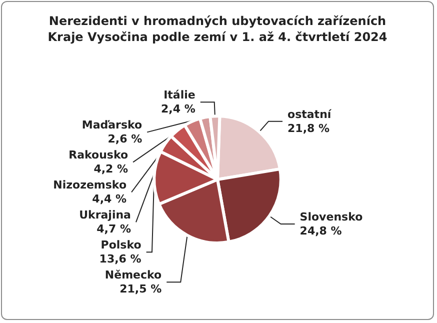  Describe the element at coordinates (120, 259) in the screenshot. I see `data-label: 13,6 %` at that location.